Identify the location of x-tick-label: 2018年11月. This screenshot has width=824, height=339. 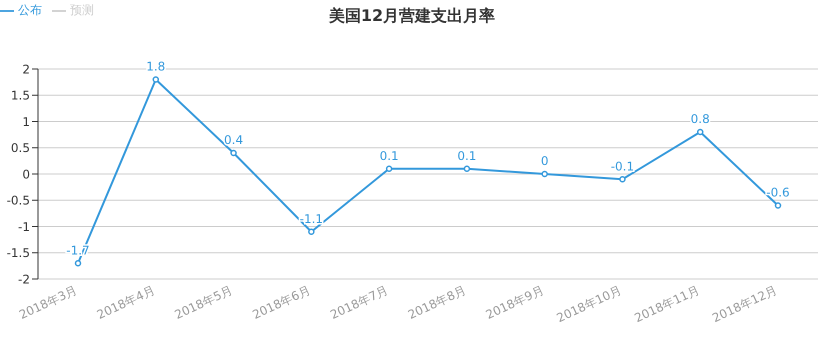
(667, 304).